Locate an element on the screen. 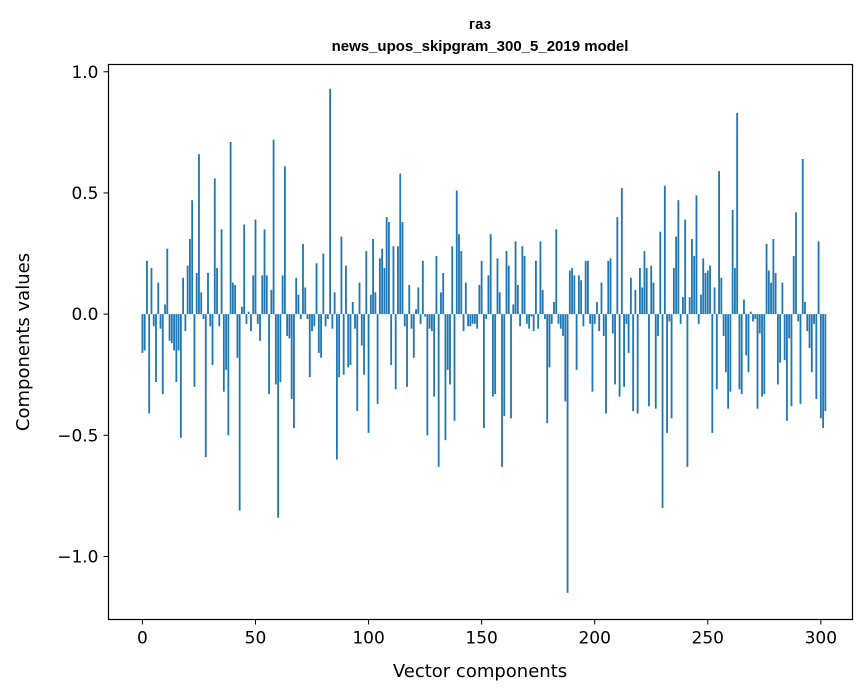  y-tick-label: 0.5 is located at coordinates (84, 194).